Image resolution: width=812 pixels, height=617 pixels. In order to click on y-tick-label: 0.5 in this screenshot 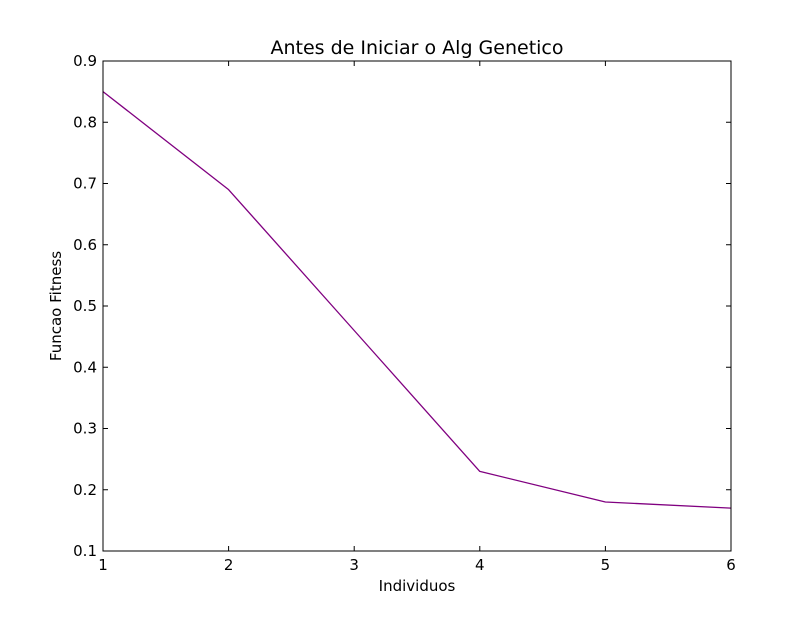, I will do `click(85, 306)`.